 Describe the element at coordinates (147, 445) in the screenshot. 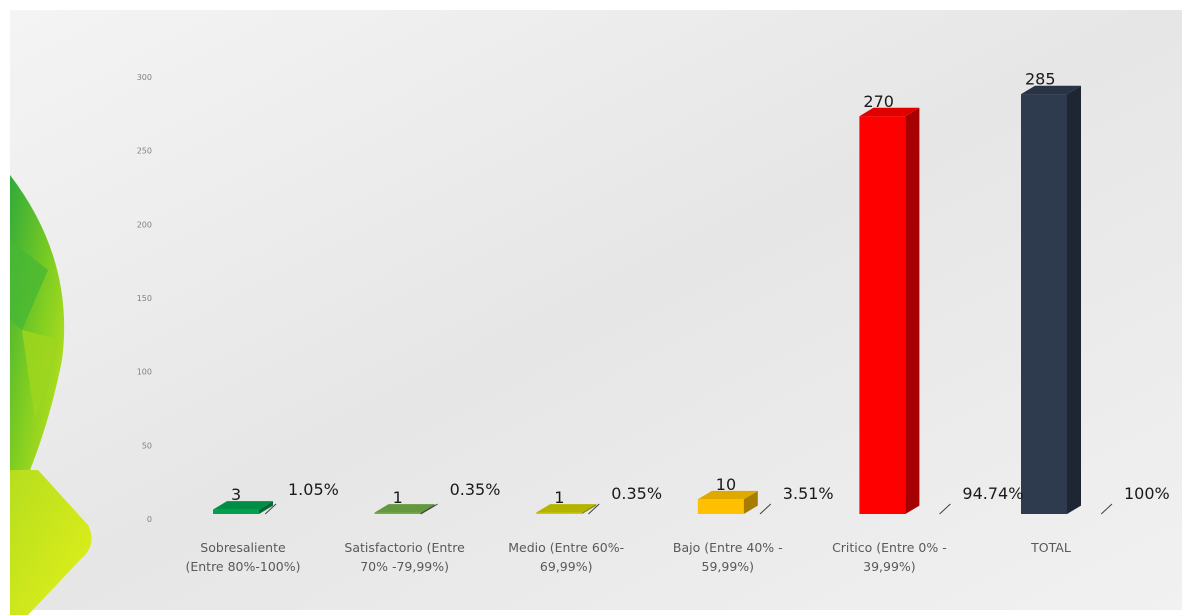

I see `y-tick-label: 50` at that location.